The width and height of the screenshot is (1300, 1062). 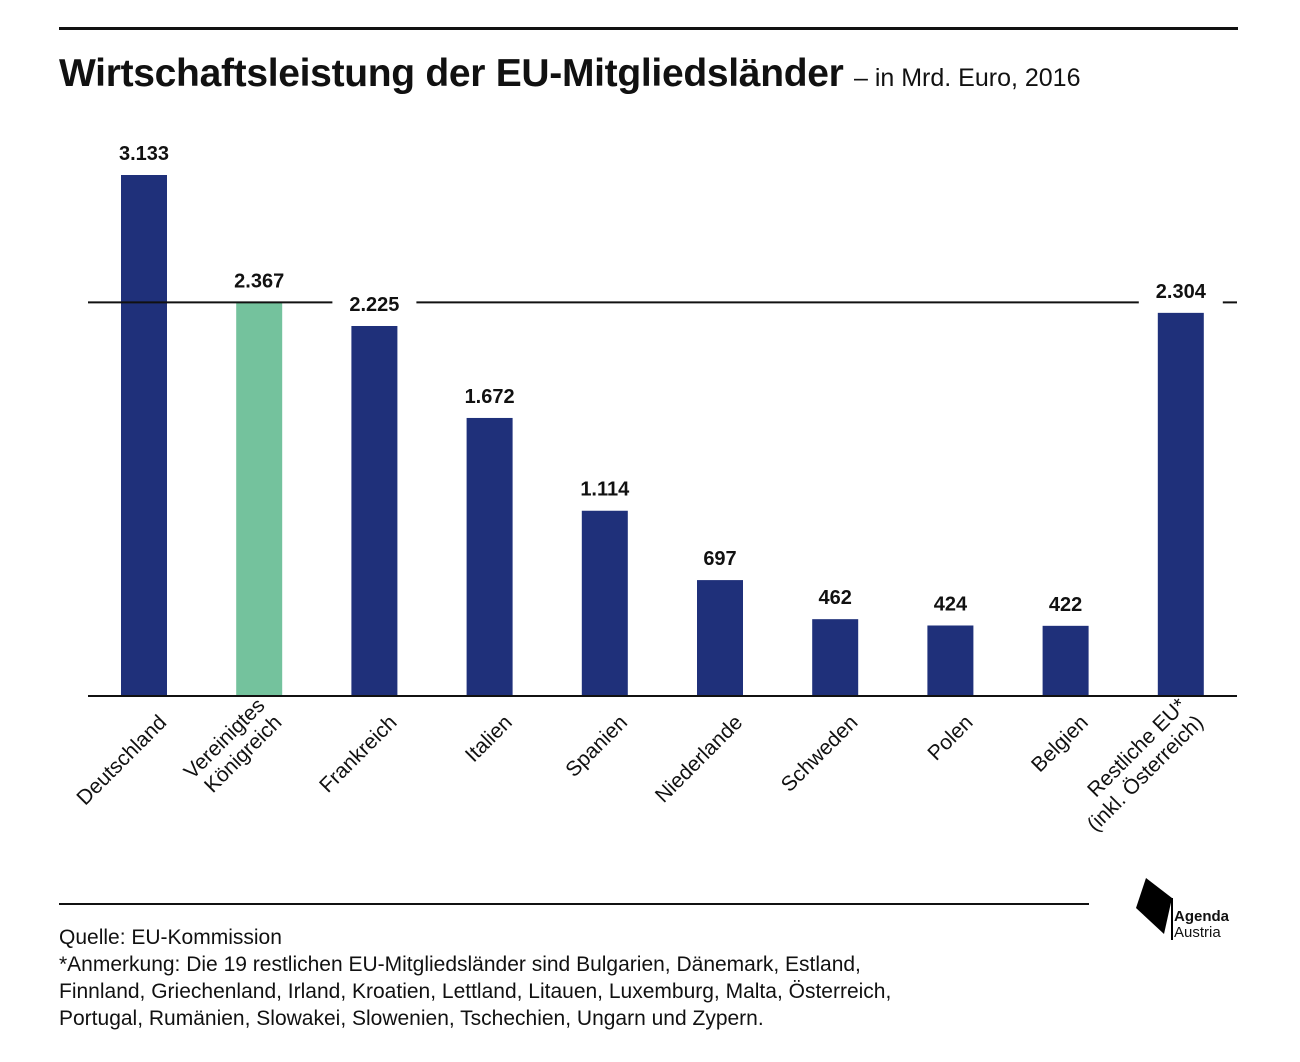 What do you see at coordinates (1181, 292) in the screenshot?
I see `data-label: 2.304` at bounding box center [1181, 292].